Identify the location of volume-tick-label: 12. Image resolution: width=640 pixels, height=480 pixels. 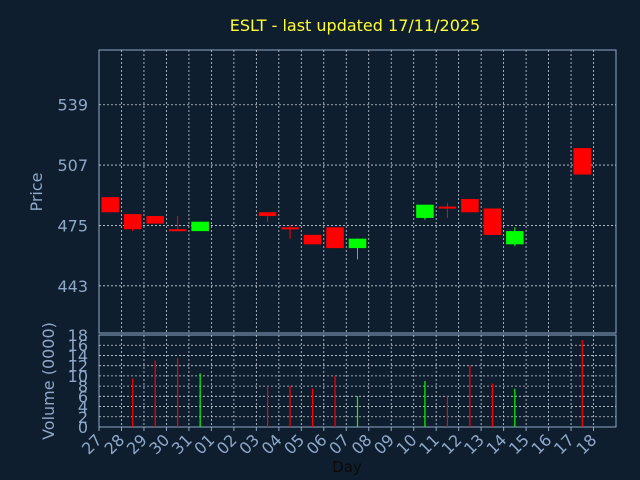
(78, 366).